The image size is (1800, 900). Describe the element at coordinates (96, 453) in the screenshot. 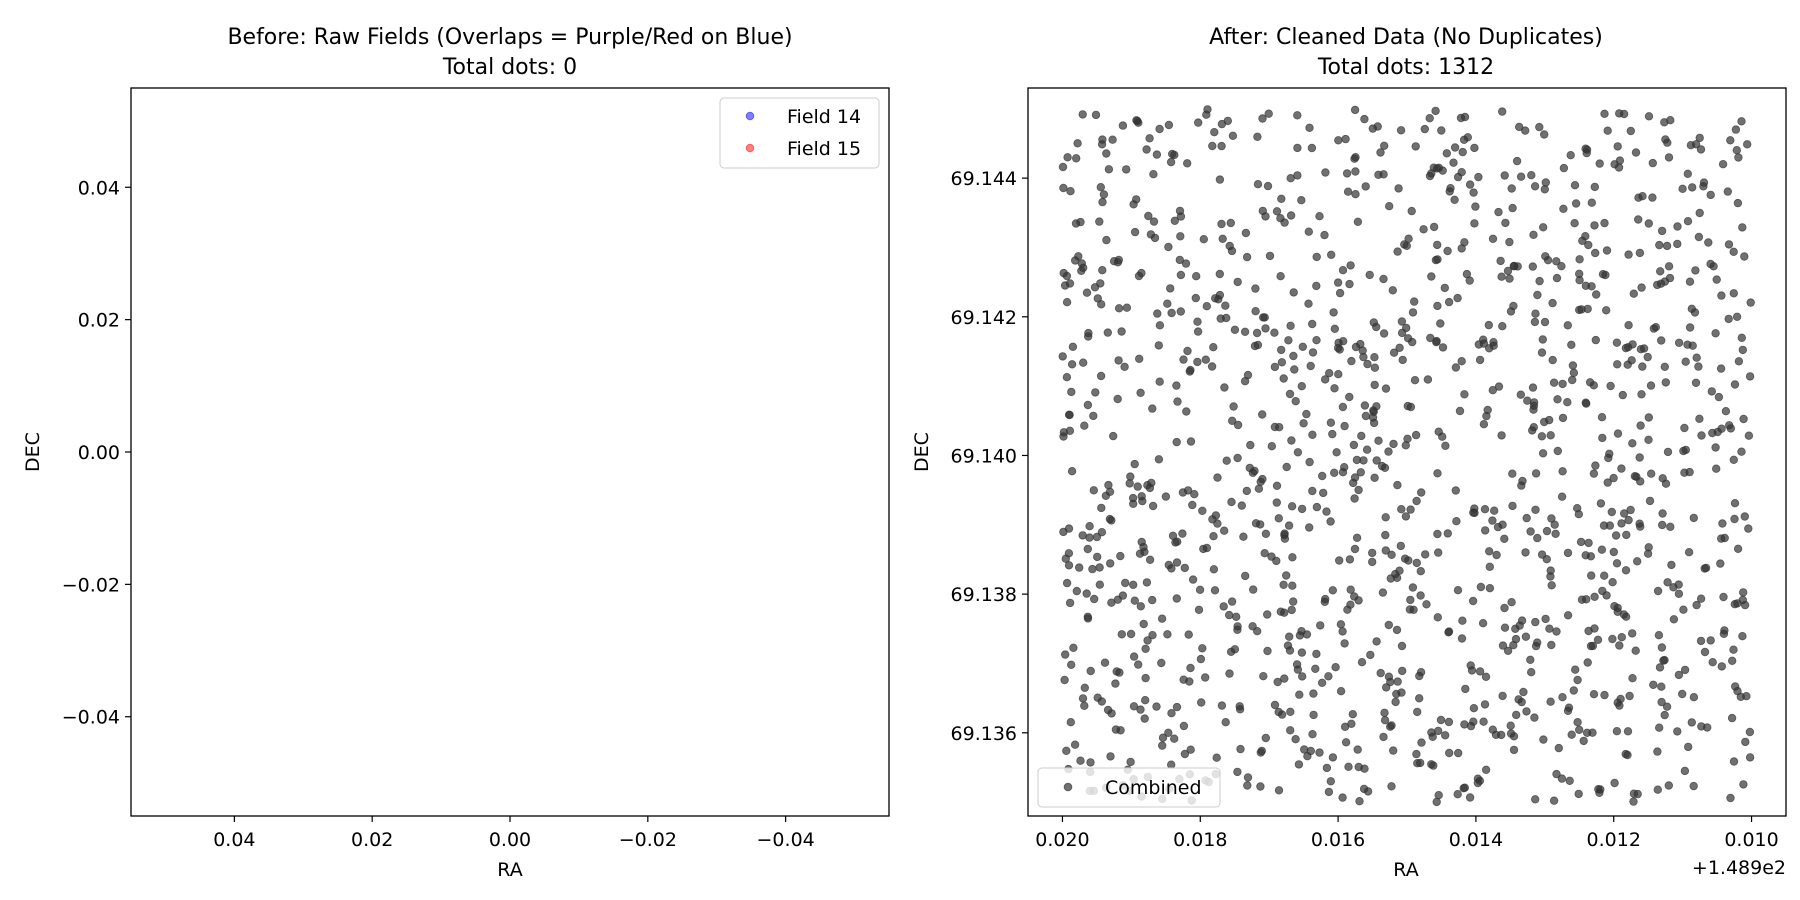

I see `before-y-ticks: 0.04 0.02 0.00 −0.02 −0.04` at that location.